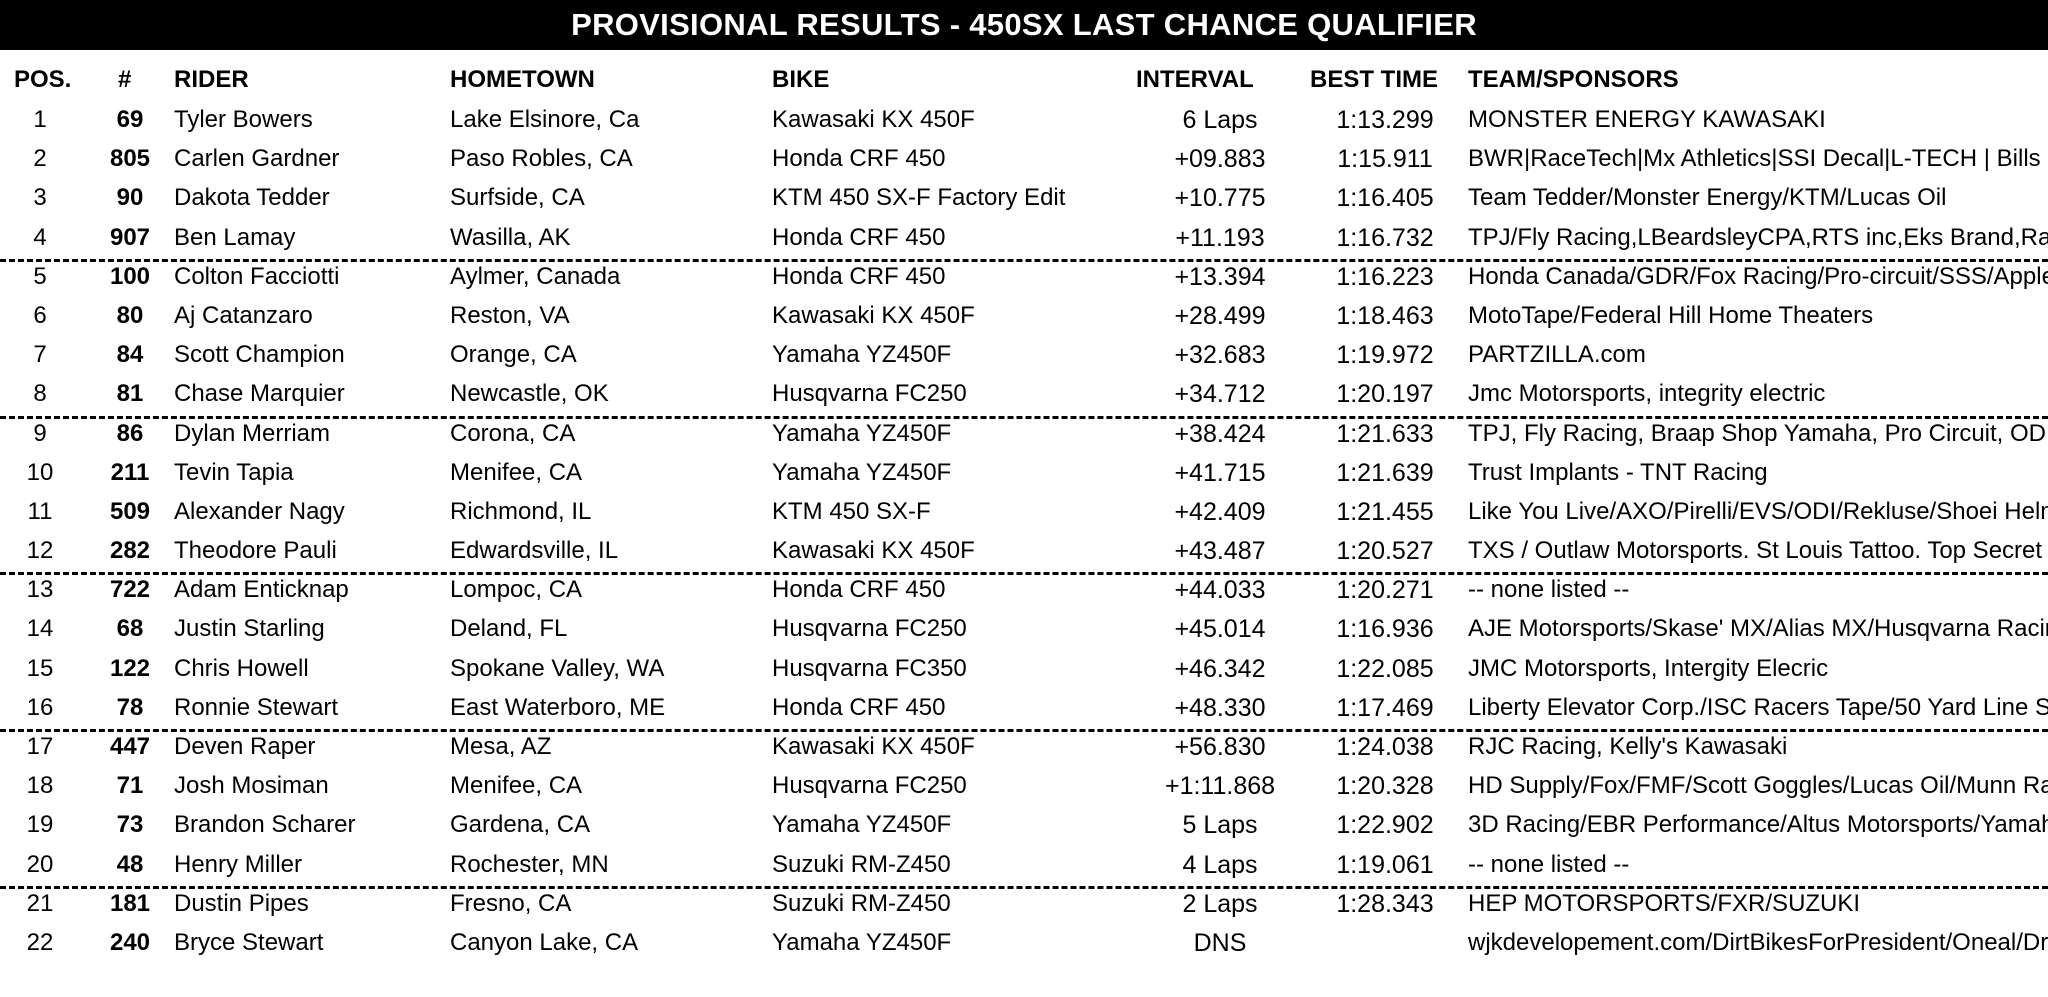  I want to click on best-time-cell: 1:20.328, so click(1385, 786).